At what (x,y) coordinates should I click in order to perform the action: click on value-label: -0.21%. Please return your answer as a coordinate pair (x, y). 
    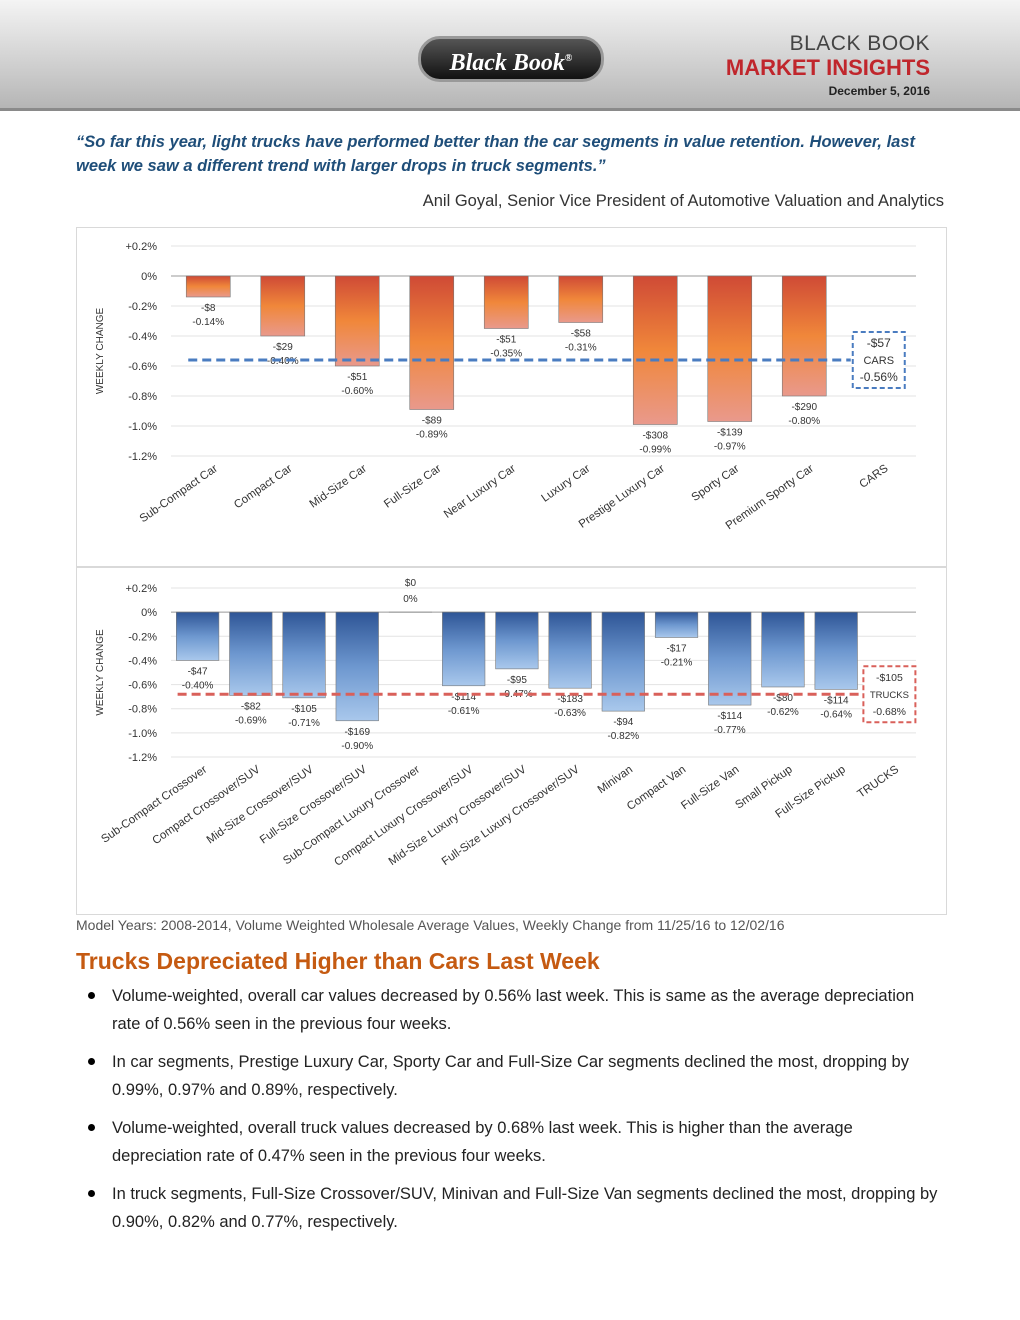
    Looking at the image, I should click on (677, 662).